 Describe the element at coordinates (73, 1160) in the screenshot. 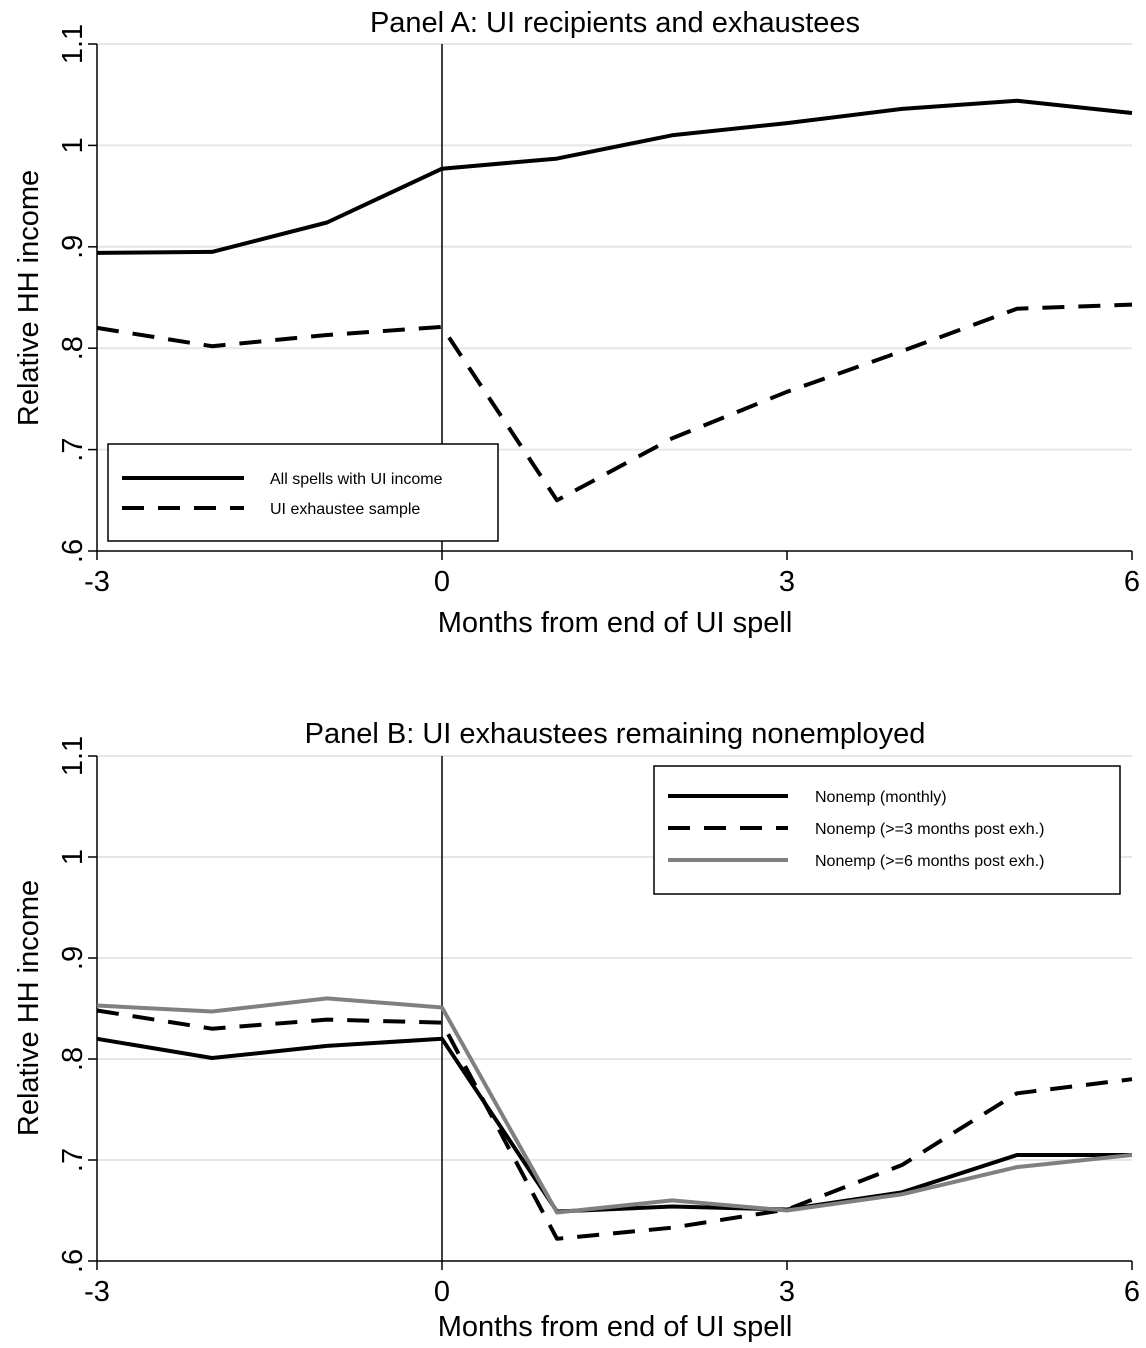

I see `panel-b-y-tick-label: .7` at that location.